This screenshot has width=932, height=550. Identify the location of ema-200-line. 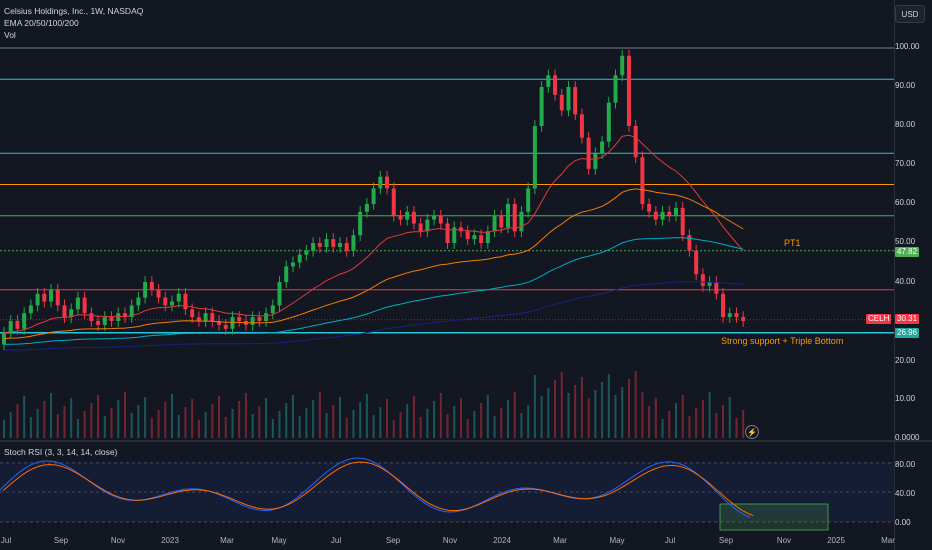
(373, 316).